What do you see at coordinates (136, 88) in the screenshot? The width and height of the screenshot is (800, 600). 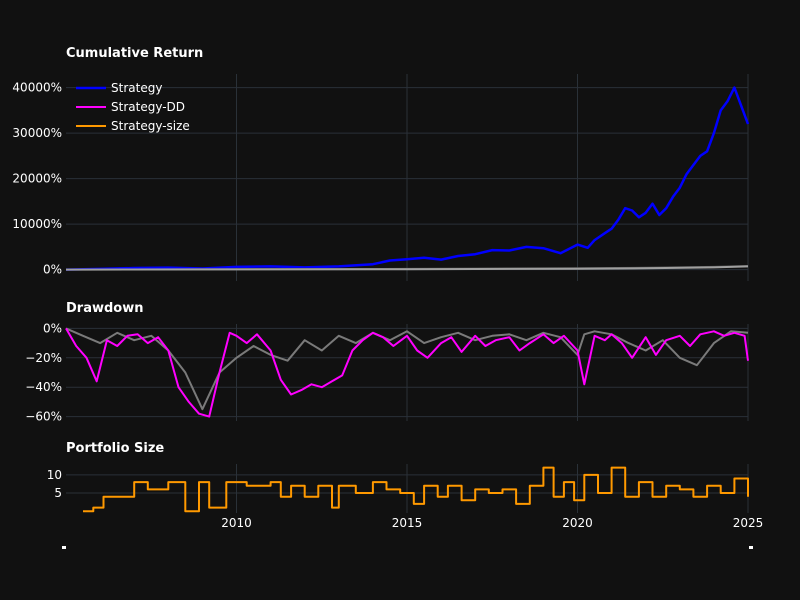 I see `legend-label-strategy: Strategy` at bounding box center [136, 88].